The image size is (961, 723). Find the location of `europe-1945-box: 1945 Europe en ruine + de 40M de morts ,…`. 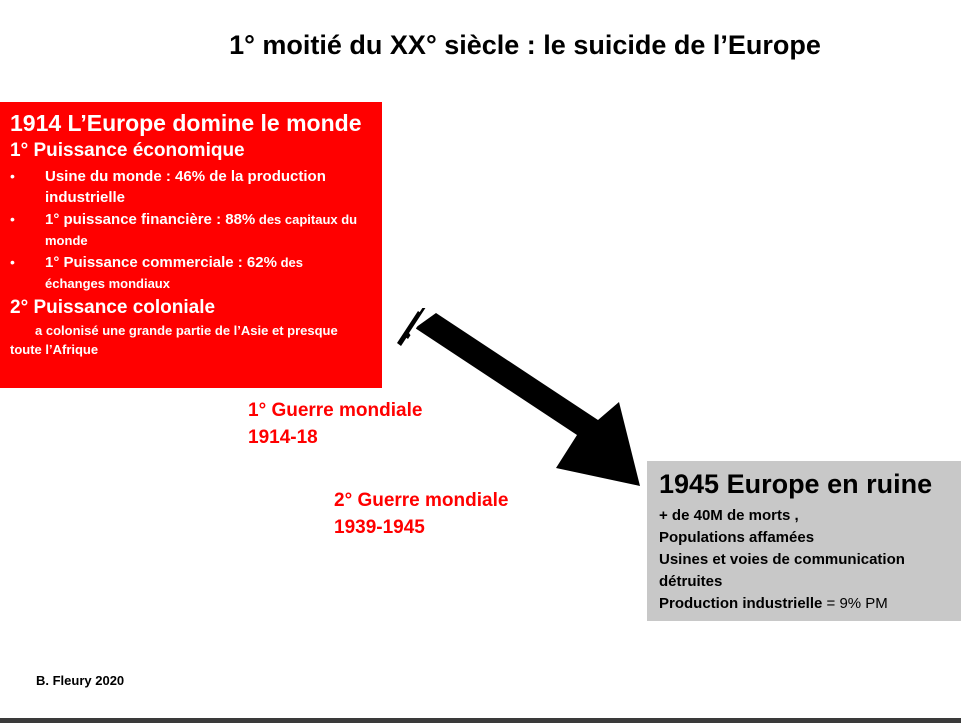

europe-1945-box: 1945 Europe en ruine + de 40M de morts ,… is located at coordinates (804, 541).